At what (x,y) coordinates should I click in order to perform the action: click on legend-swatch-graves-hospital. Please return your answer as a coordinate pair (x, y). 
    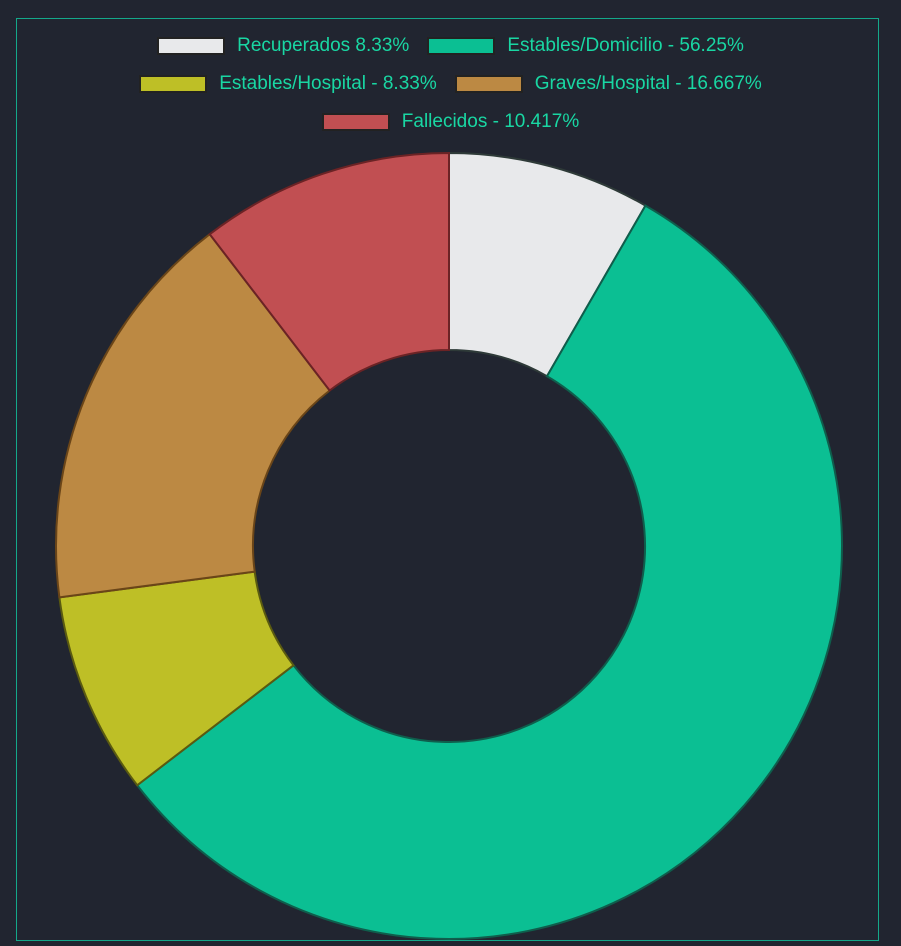
    Looking at the image, I should click on (488, 83).